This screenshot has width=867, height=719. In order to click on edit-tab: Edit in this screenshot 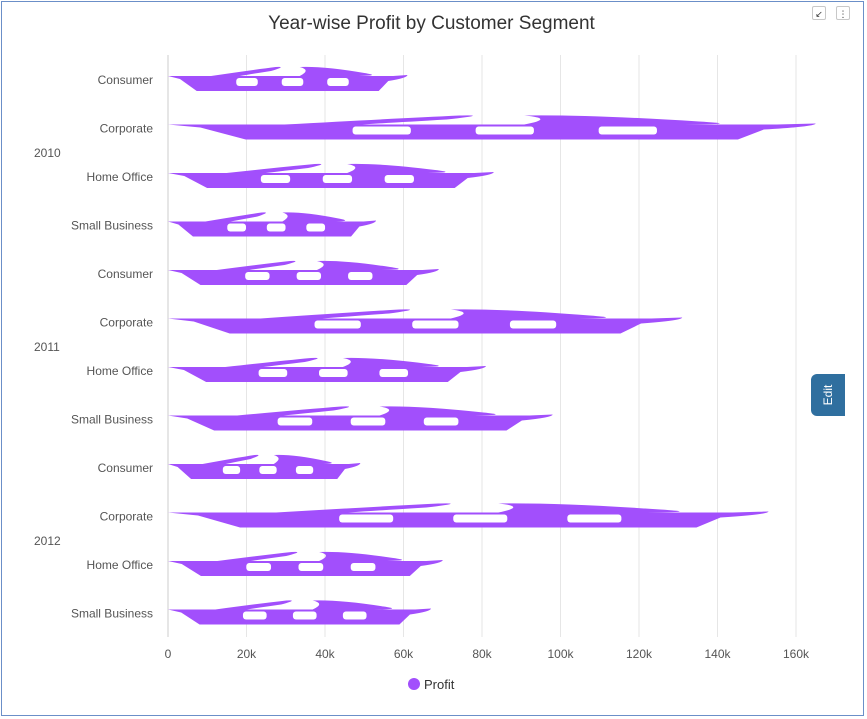, I will do `click(828, 395)`.